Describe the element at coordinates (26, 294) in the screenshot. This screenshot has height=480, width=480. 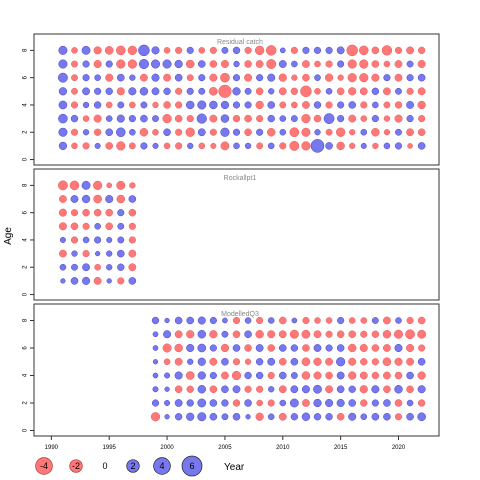
I see `y-tick-label: 0` at that location.